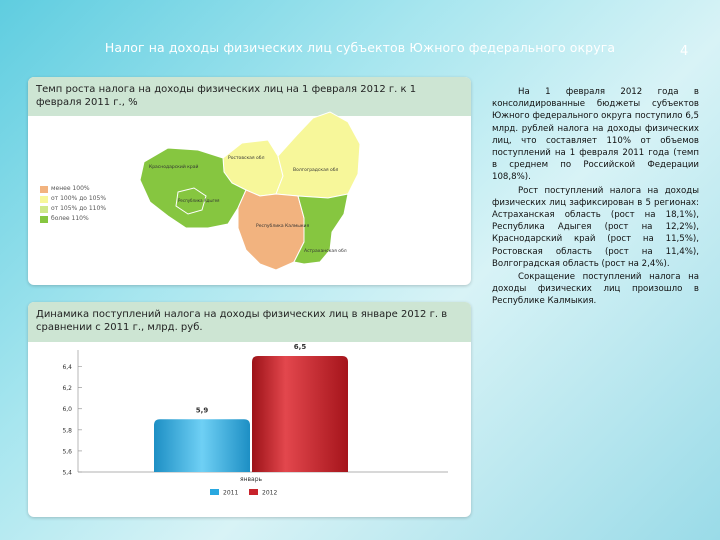 The height and width of the screenshot is (540, 720). I want to click on region-label-kalmykia: Республика Калмыкия, so click(282, 226).